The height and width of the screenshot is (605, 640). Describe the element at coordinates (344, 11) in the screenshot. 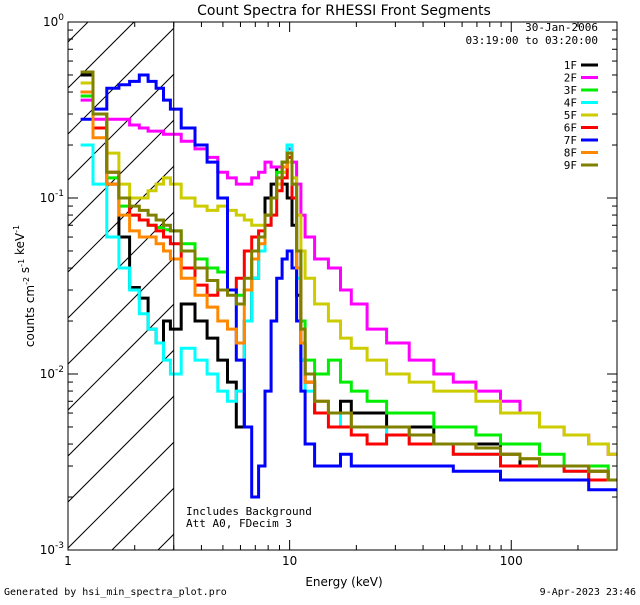

I see `chart-title: Count Spectra for RHESSI Front Segments` at that location.